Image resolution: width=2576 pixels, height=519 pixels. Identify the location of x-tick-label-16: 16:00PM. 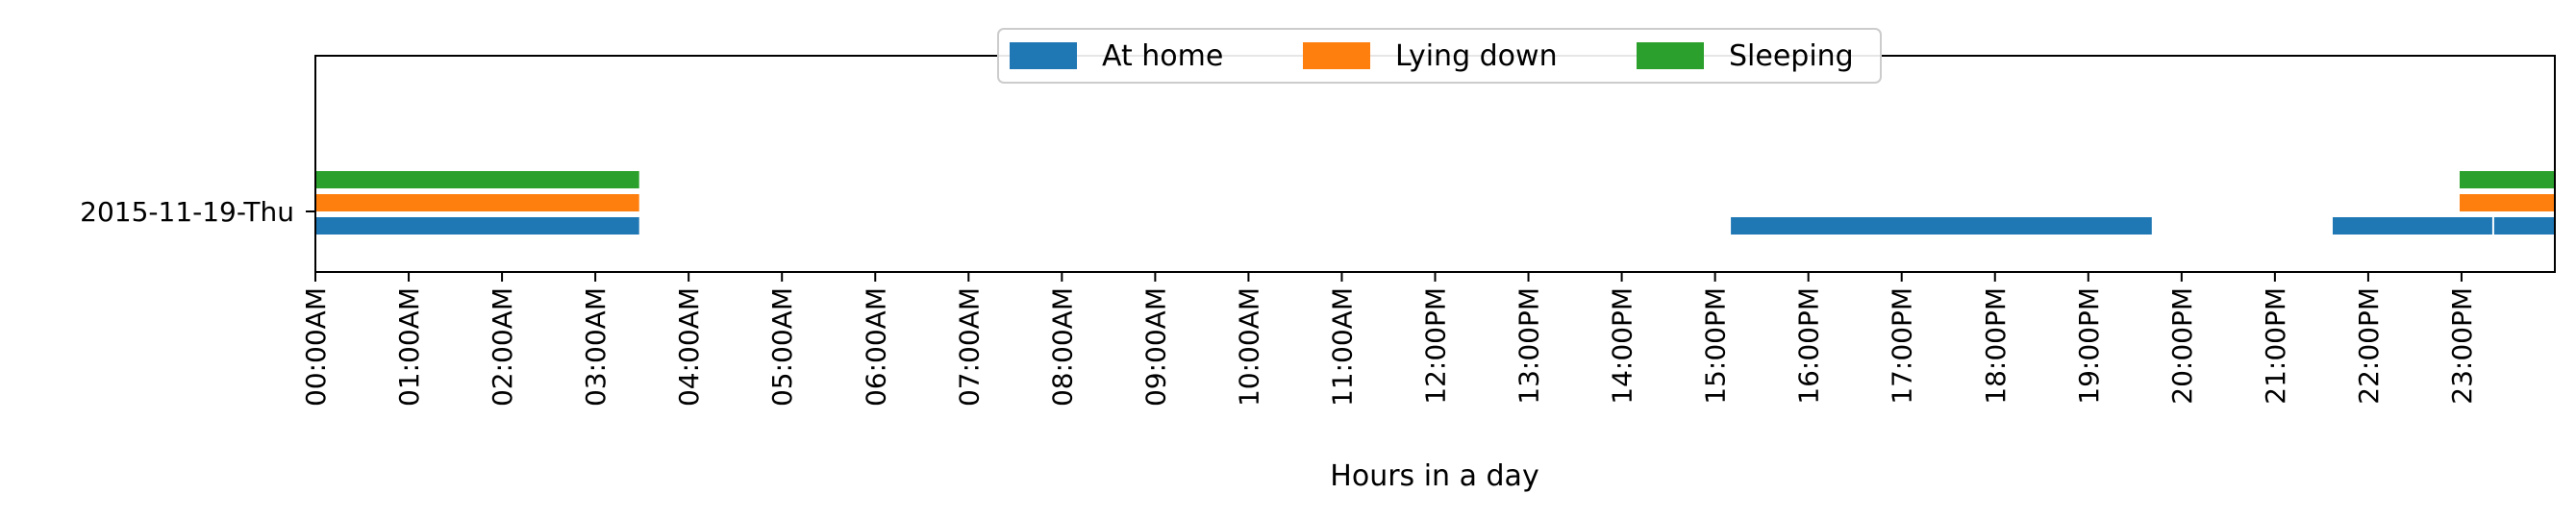
(1809, 346).